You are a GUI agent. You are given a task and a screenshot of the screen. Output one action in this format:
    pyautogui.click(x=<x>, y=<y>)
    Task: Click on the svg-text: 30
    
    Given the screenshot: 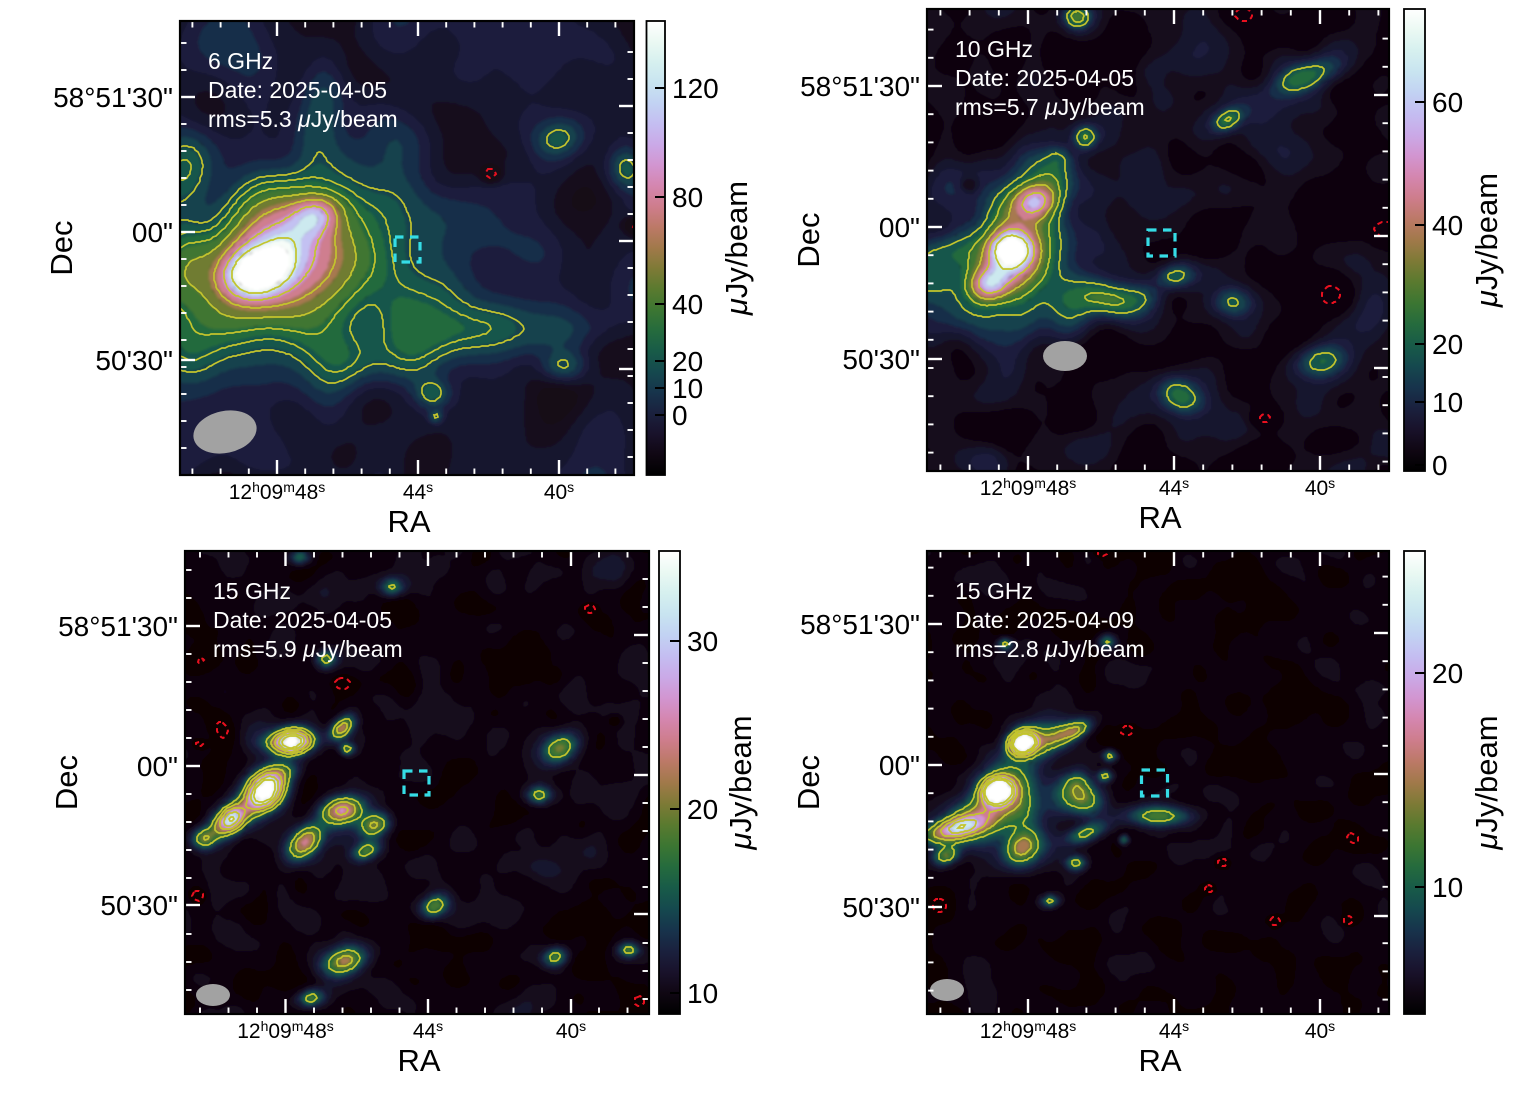 What is the action you would take?
    pyautogui.click(x=702, y=641)
    